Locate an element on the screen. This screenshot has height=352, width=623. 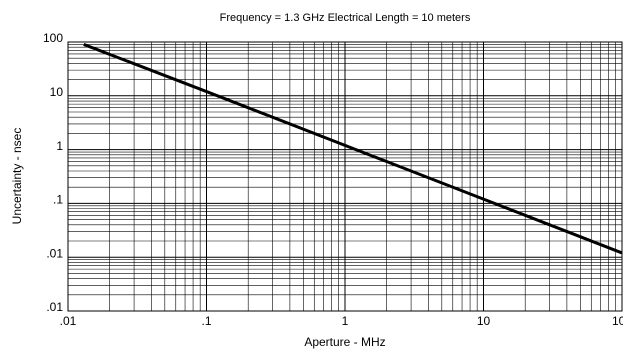
y-tick-label: .1 is located at coordinates (58, 200).